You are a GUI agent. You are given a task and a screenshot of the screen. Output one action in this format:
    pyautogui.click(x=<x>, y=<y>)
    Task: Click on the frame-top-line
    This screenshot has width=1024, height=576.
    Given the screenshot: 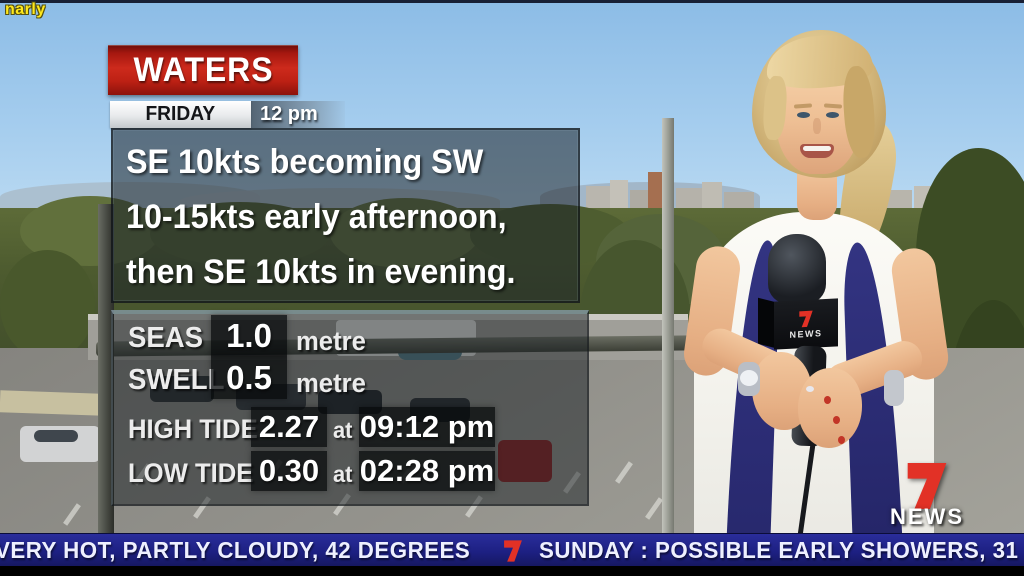 What is the action you would take?
    pyautogui.click(x=512, y=1)
    